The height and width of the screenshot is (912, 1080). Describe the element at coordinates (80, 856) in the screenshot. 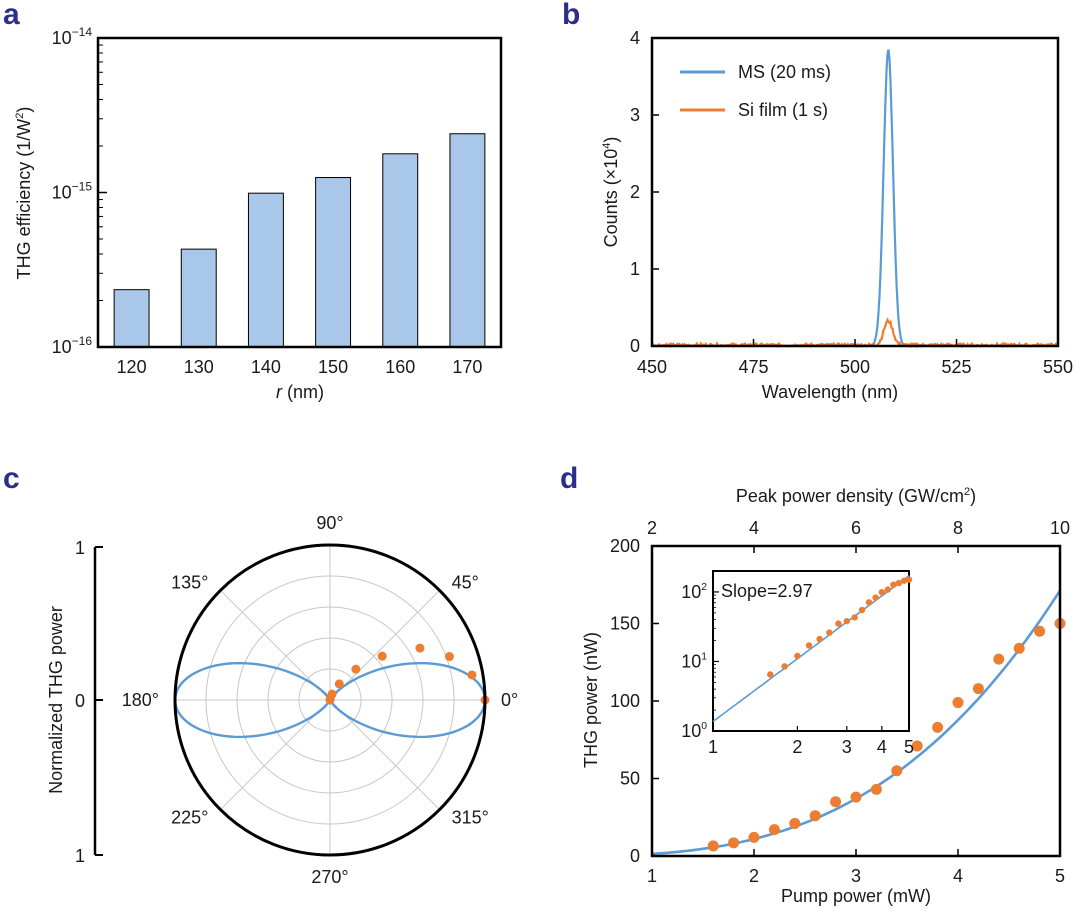

I see `chart-c-scale-tick-bottom: 1` at that location.